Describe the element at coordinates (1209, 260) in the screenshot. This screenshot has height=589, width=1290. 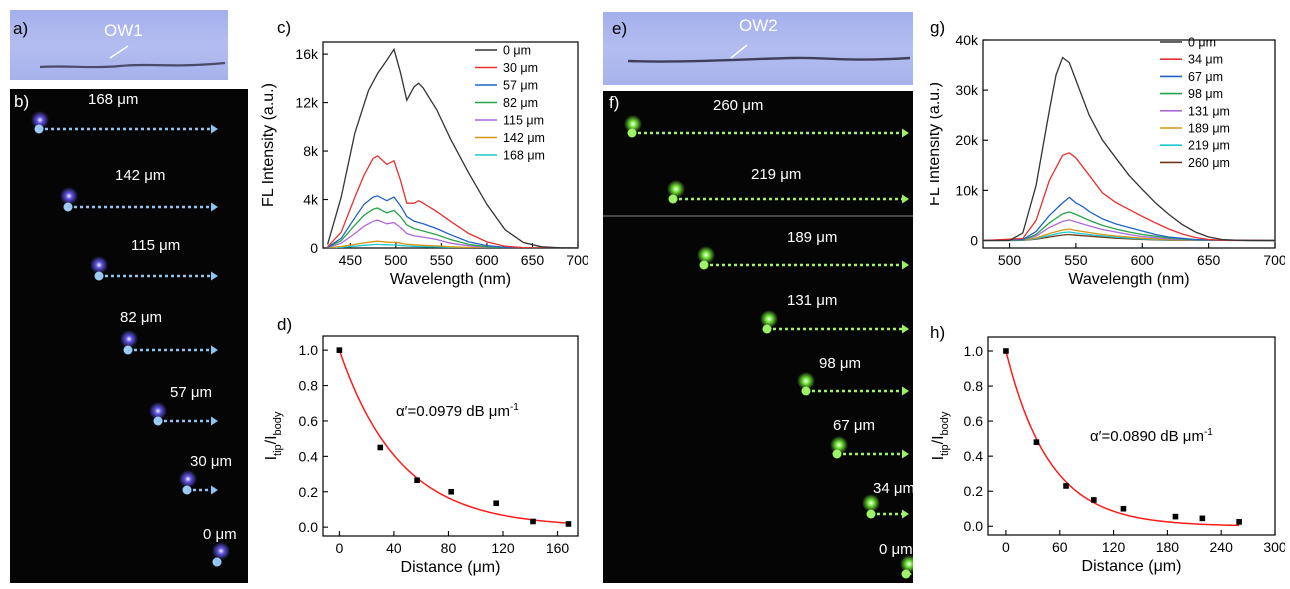
I see `x-tick-label: 650` at that location.